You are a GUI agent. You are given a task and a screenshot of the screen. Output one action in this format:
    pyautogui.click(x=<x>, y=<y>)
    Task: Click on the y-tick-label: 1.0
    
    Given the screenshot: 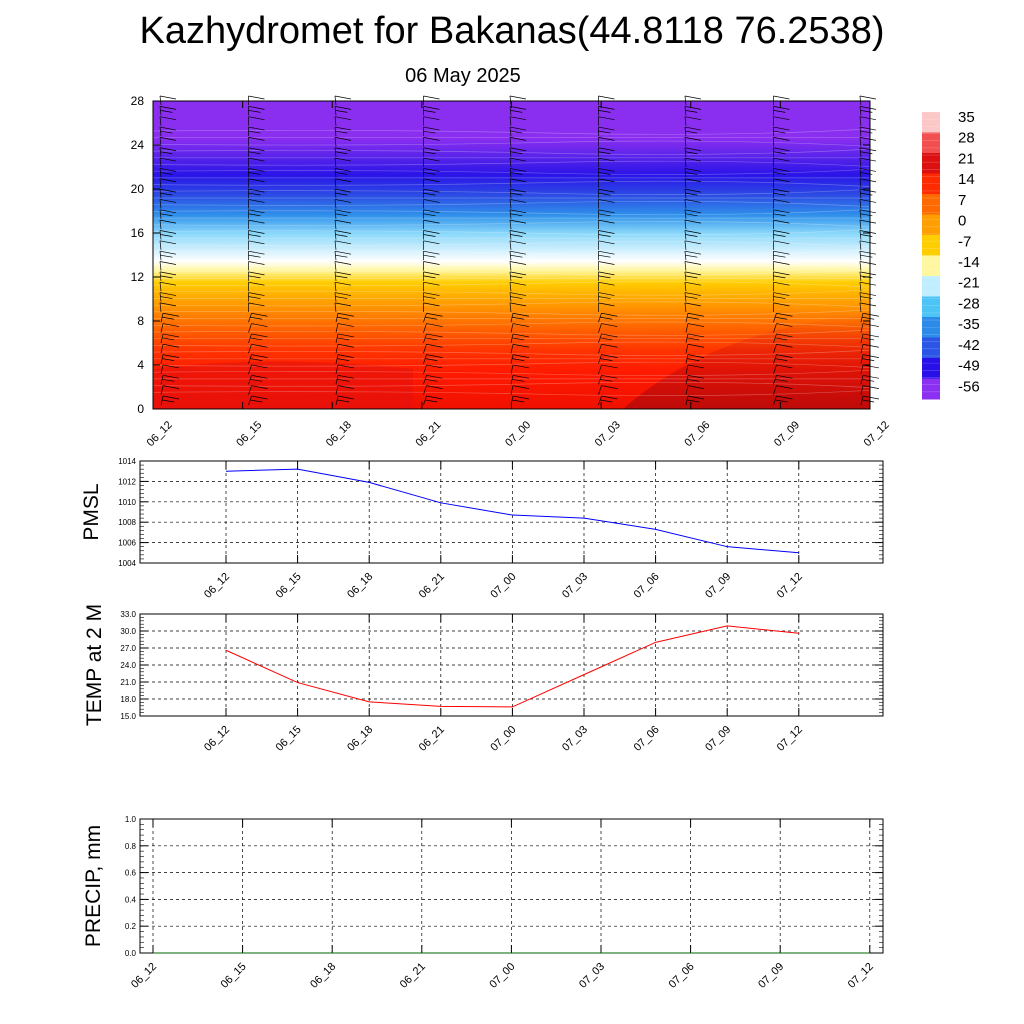 What is the action you would take?
    pyautogui.click(x=131, y=819)
    